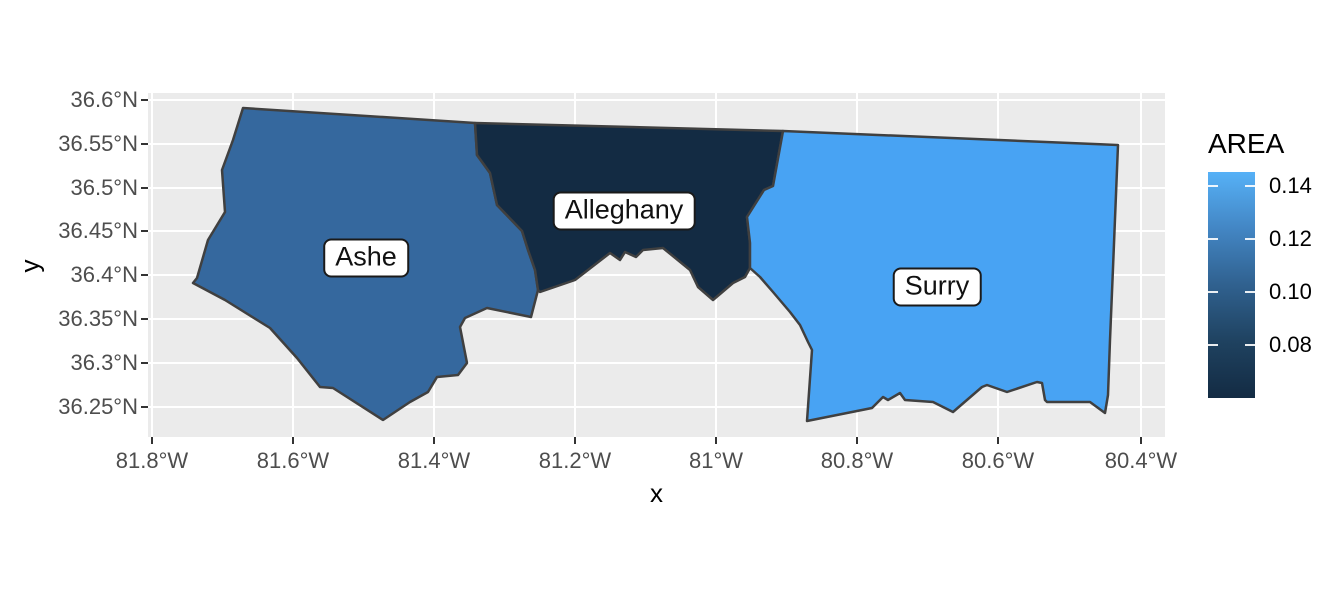 Image resolution: width=1344 pixels, height=604 pixels. What do you see at coordinates (1290, 291) in the screenshot?
I see `legend-tick-label: 0.10` at bounding box center [1290, 291].